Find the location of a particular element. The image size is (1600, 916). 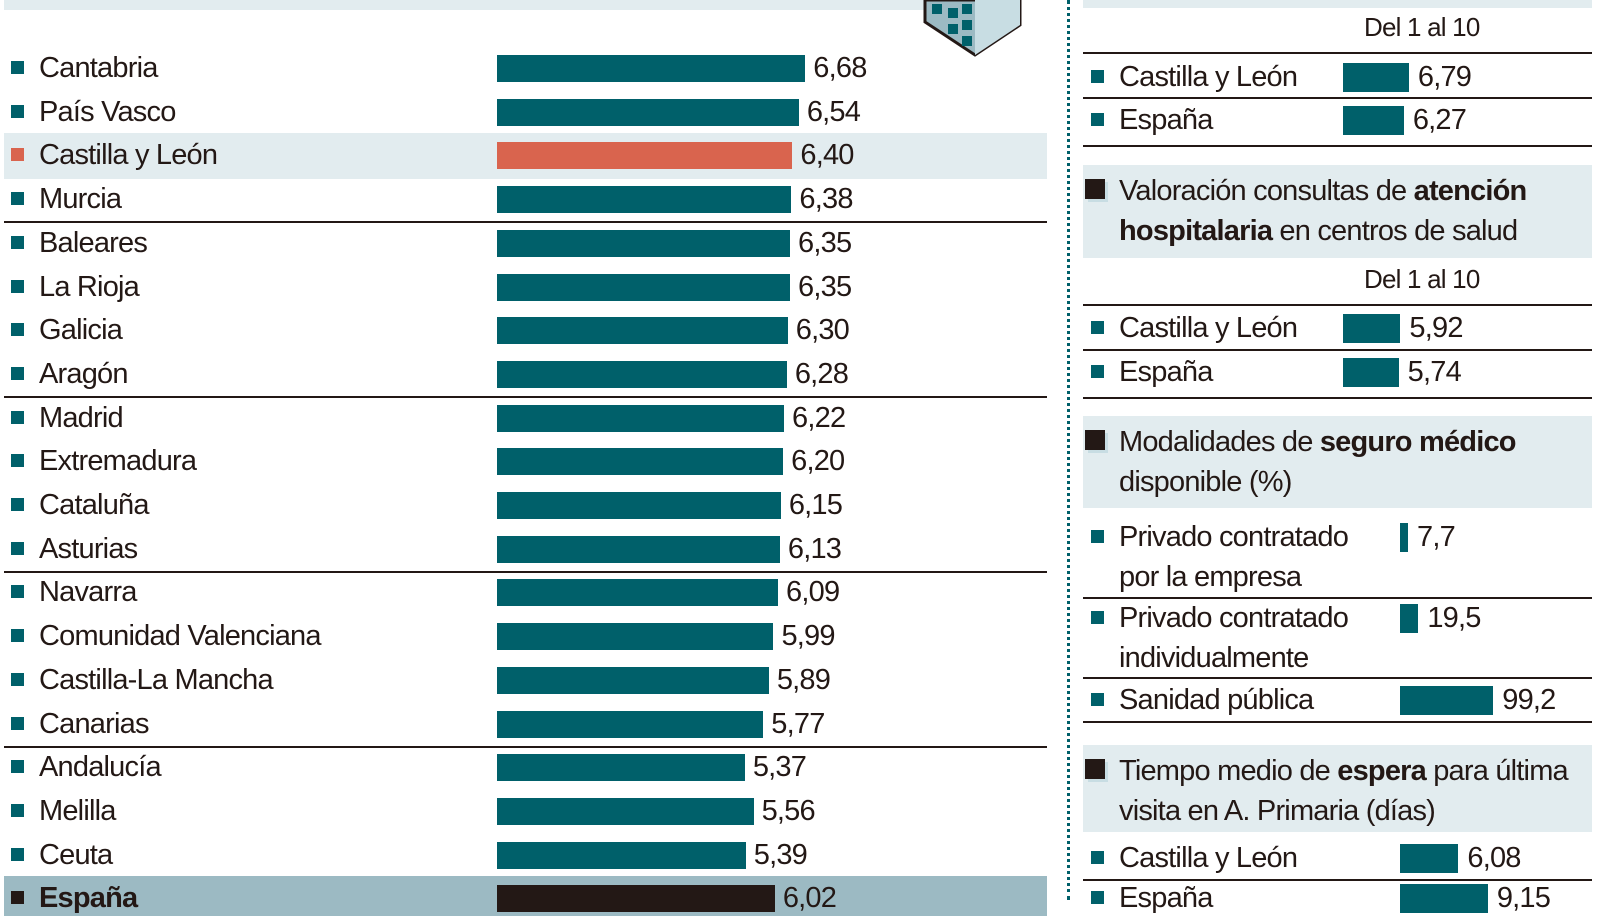

value-label: 6,02 is located at coordinates (809, 898).